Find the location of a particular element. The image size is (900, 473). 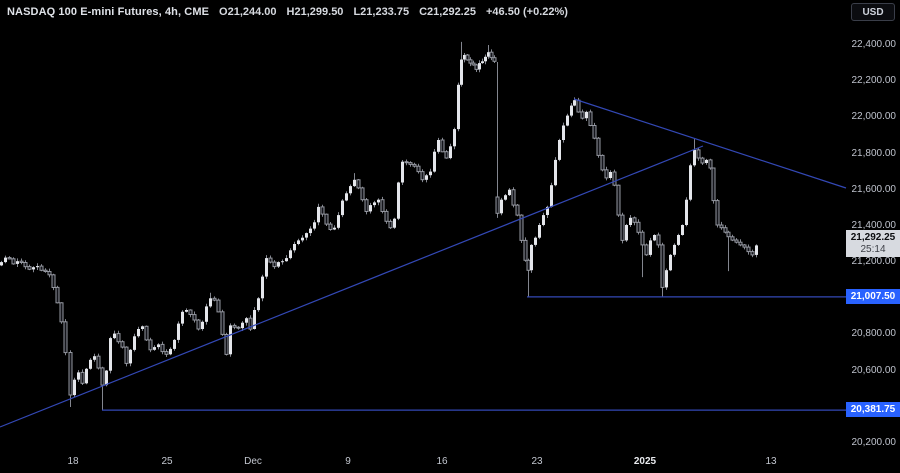

bar-countdown: 25:14 is located at coordinates (873, 250).